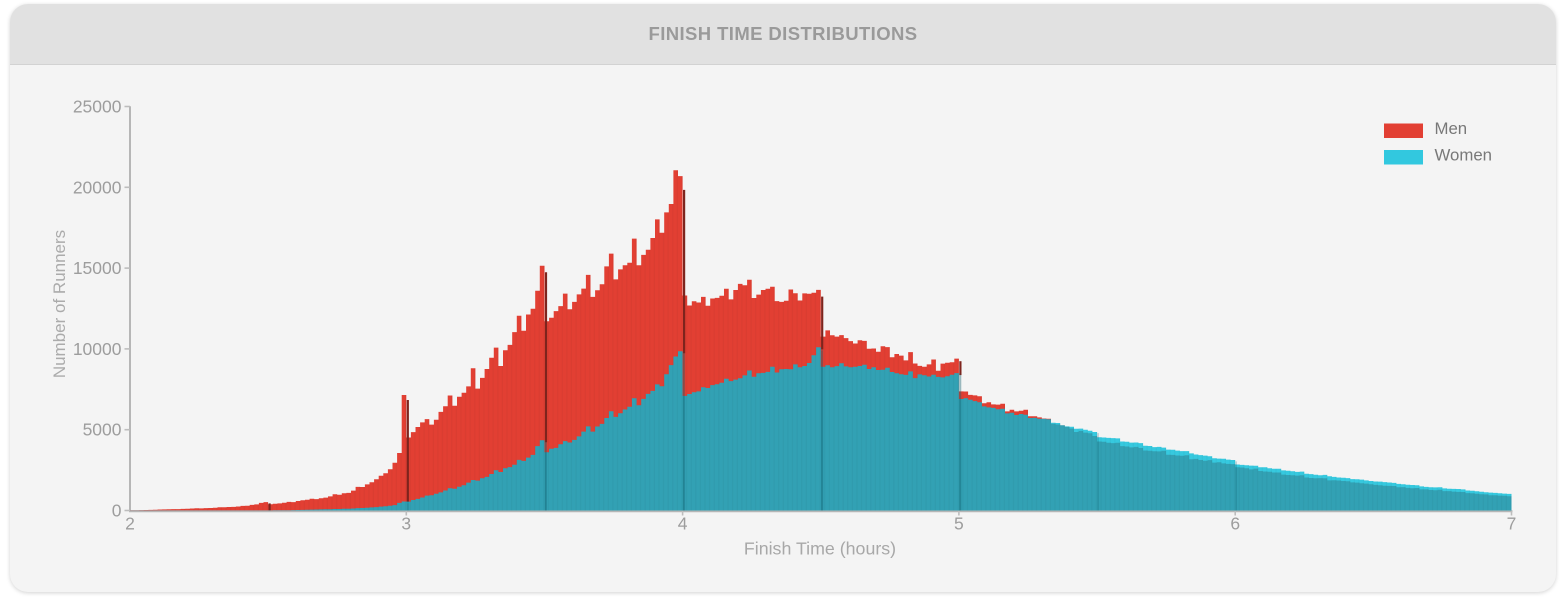 The width and height of the screenshot is (1563, 600). I want to click on svg-text: 5, so click(959, 524).